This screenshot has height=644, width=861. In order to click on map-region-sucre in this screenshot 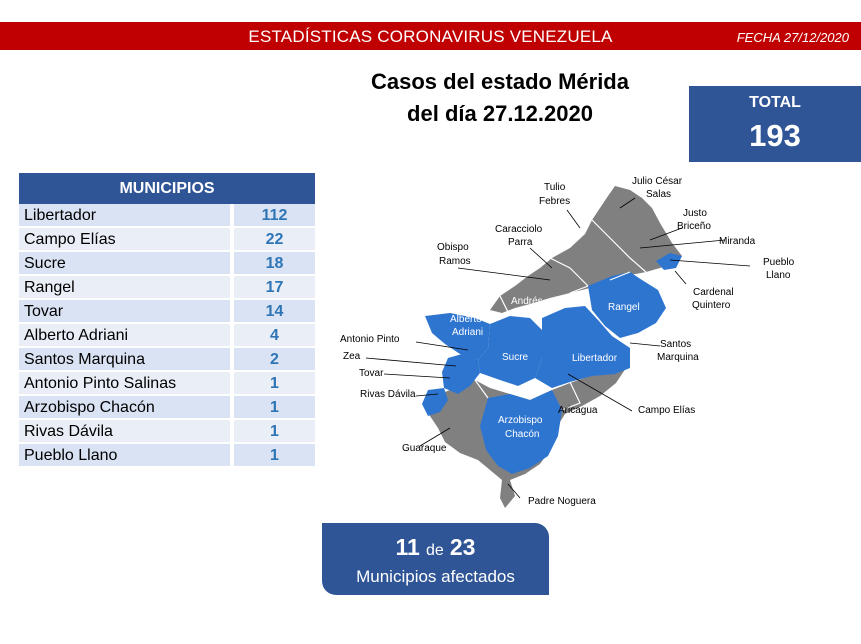, I will do `click(510, 351)`.